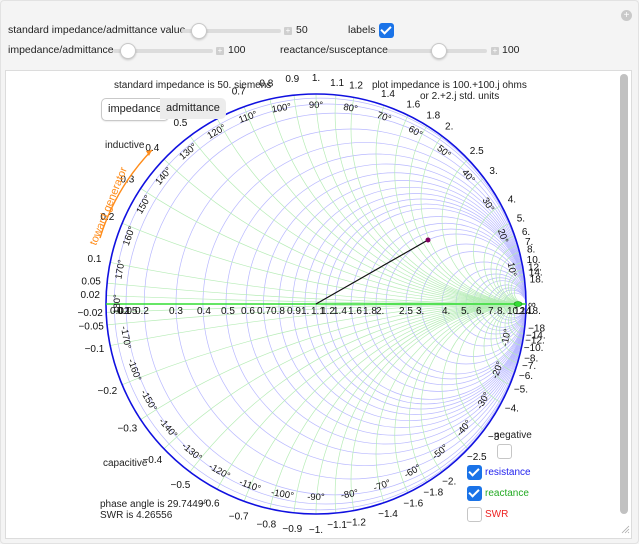 This screenshot has height=544, width=639. Describe the element at coordinates (531, 359) in the screenshot. I see `svg-text: −8.` at that location.